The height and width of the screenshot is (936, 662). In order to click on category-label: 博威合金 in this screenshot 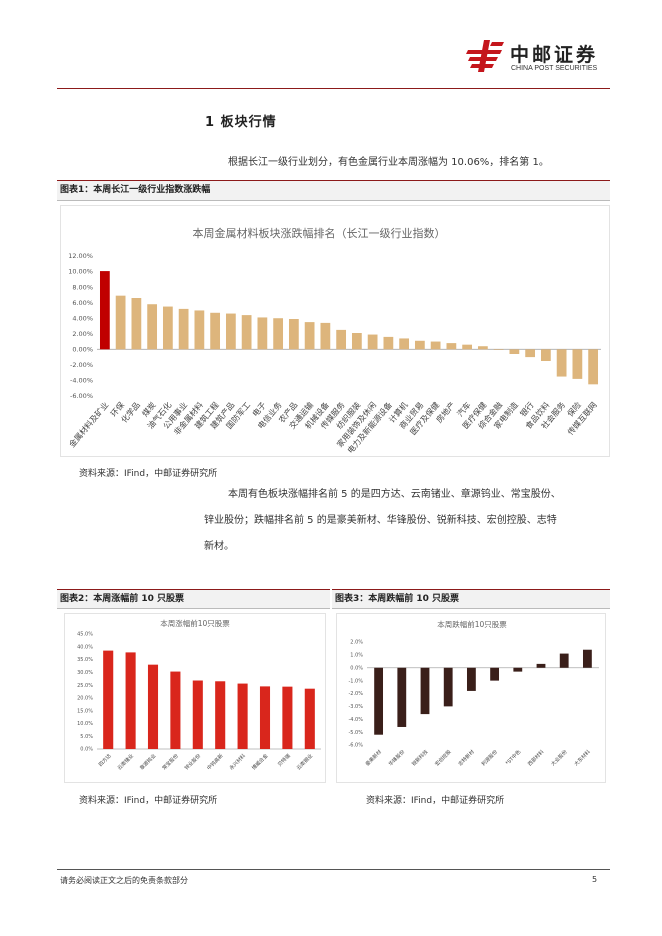, I will do `click(259, 761)`.